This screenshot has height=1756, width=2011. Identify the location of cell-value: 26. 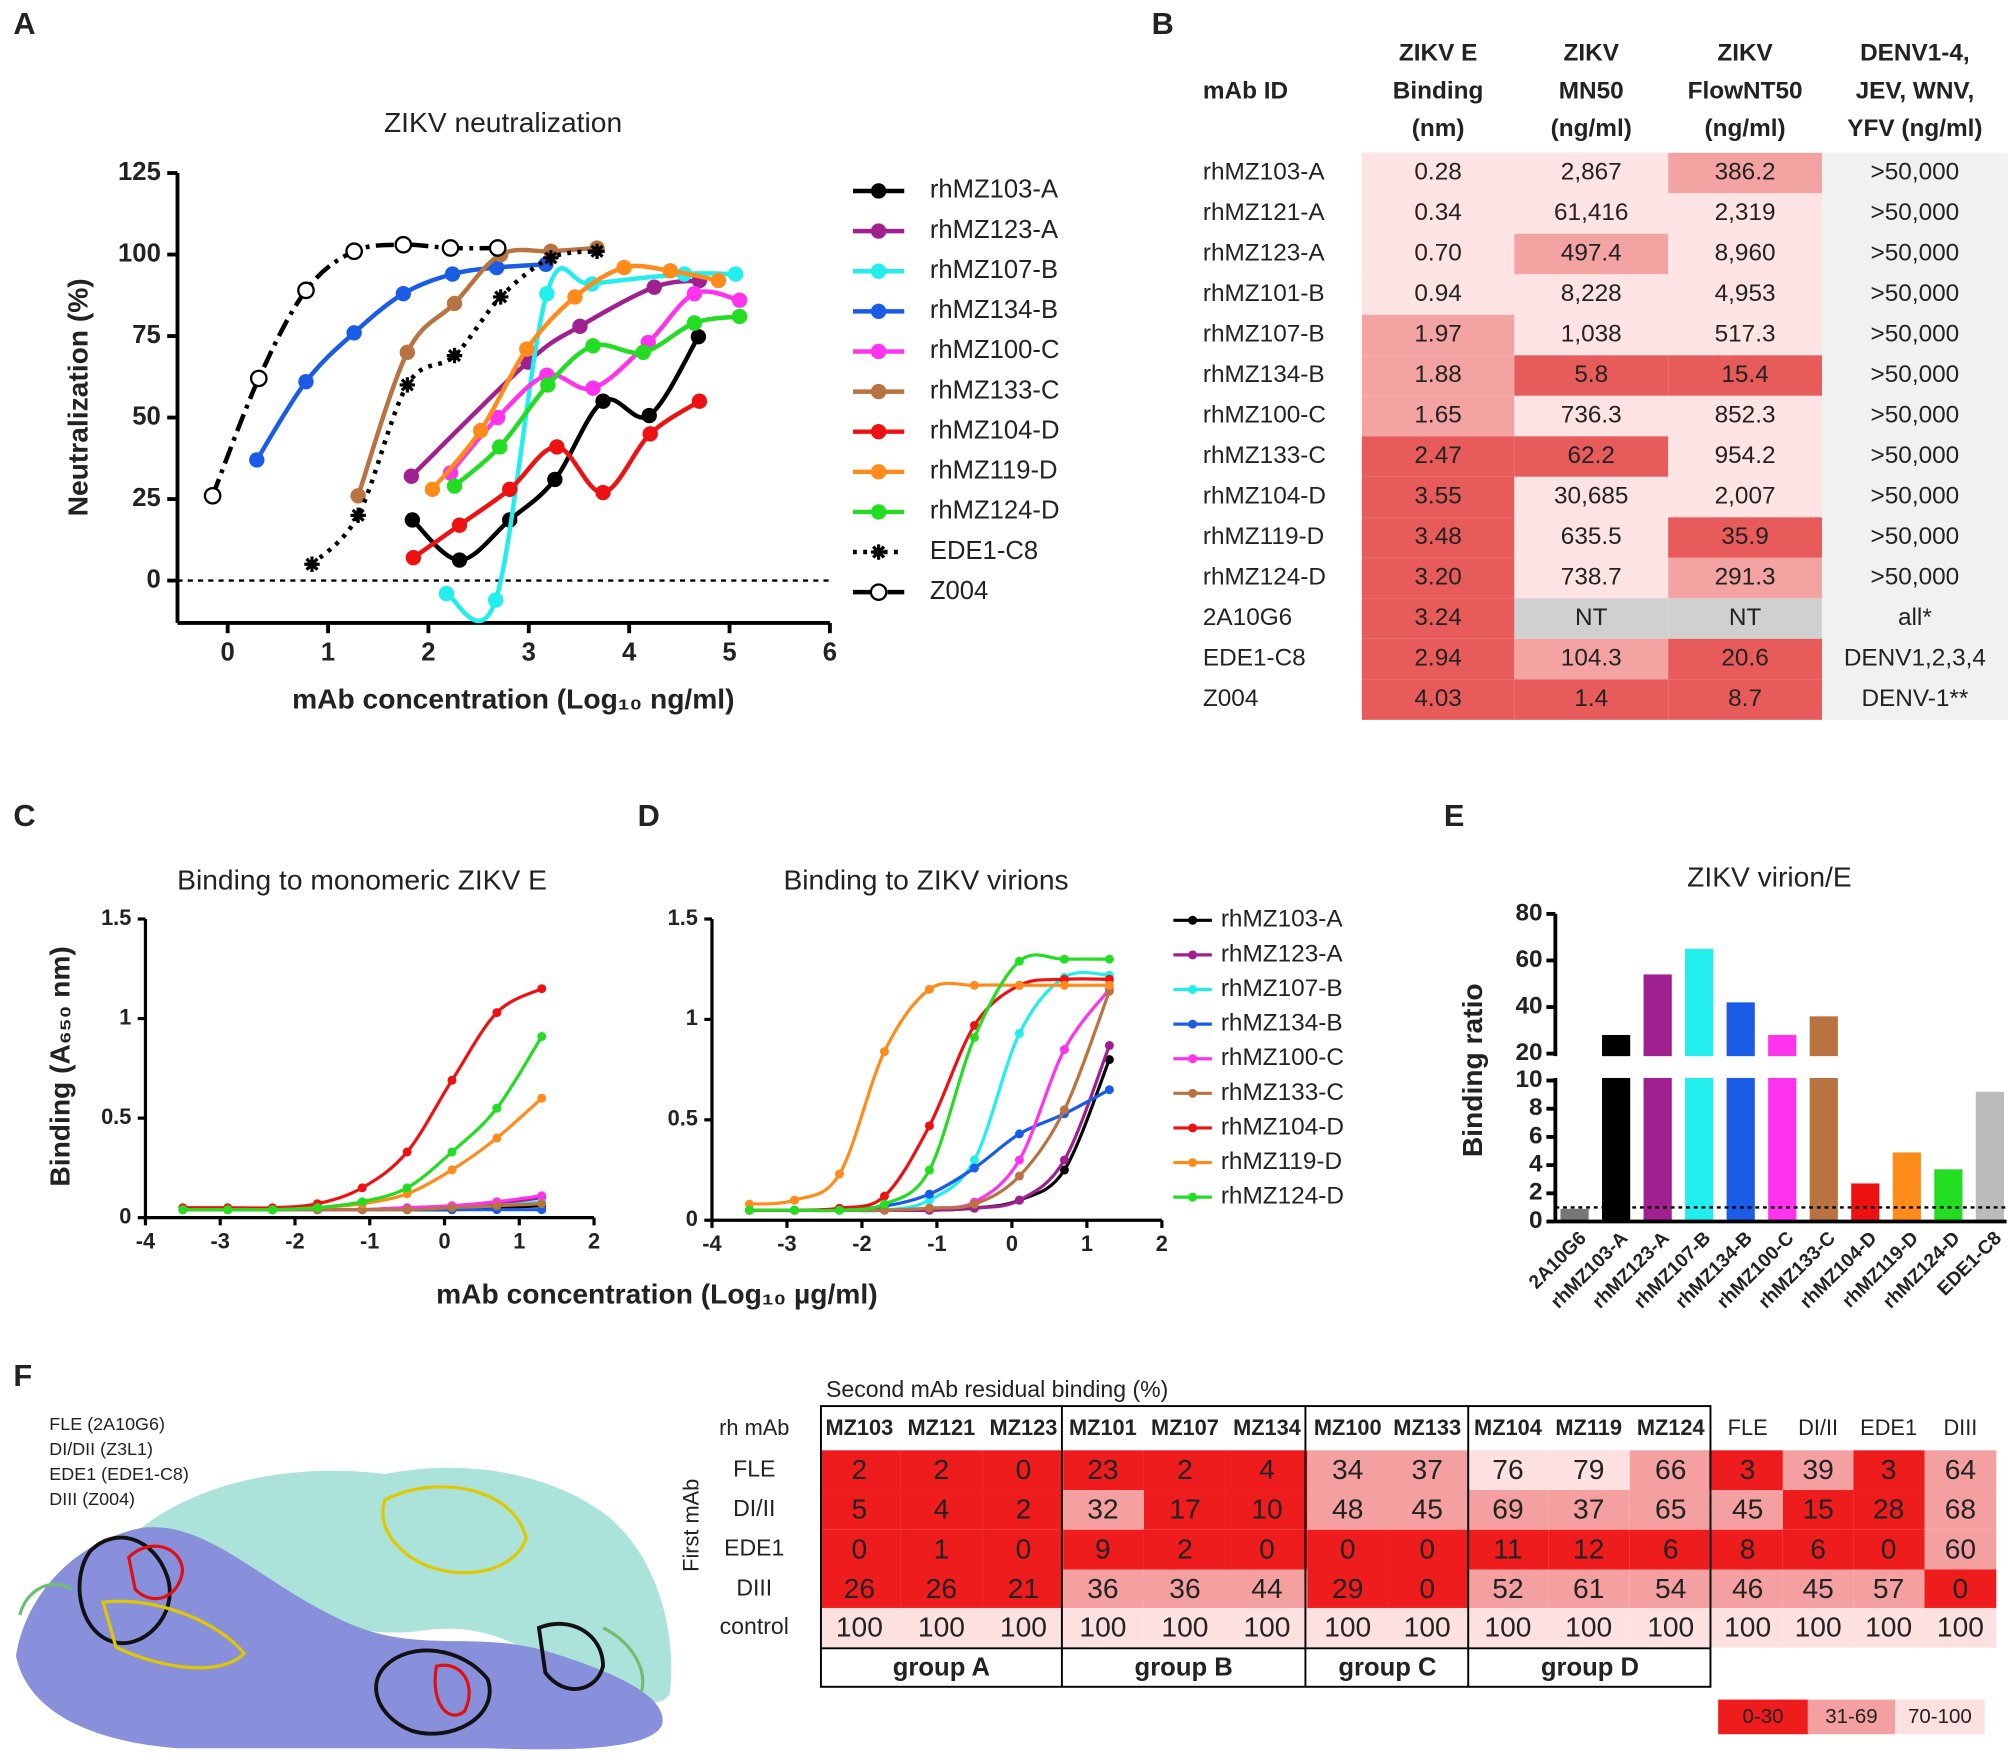
(859, 1588).